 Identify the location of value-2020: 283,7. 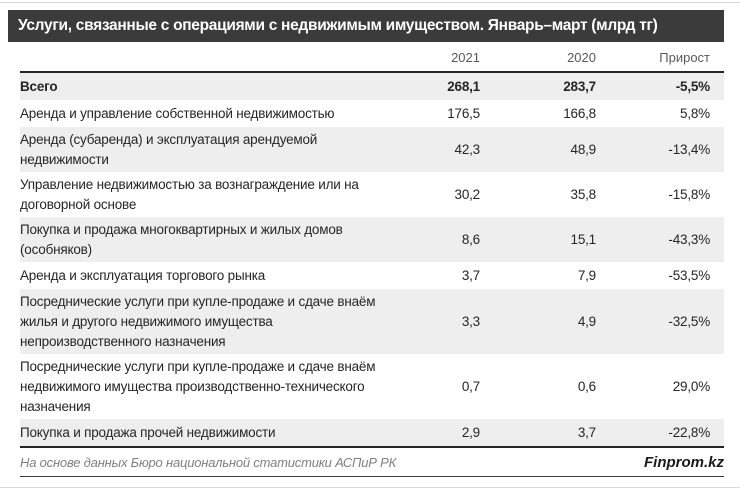
(579, 86).